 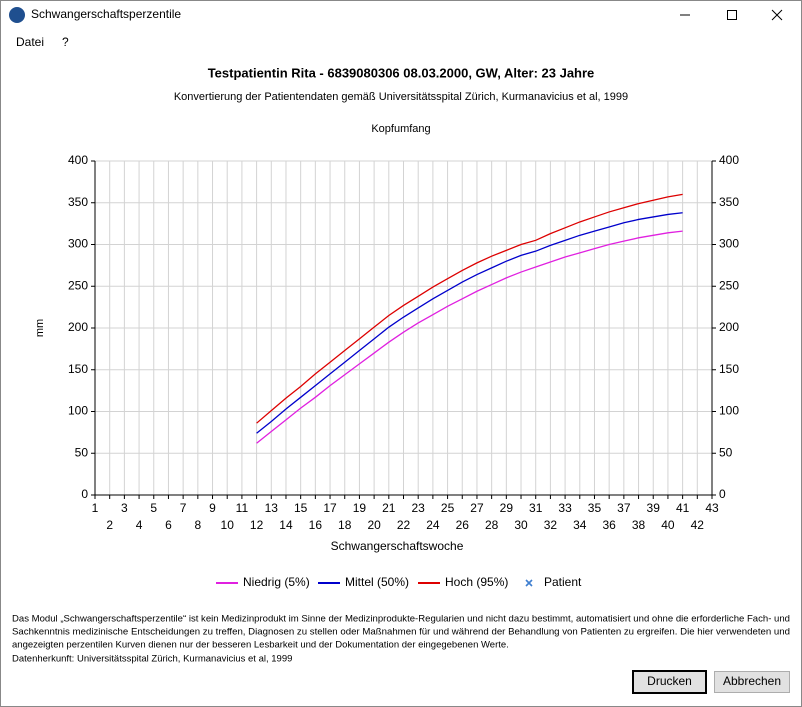 What do you see at coordinates (729, 160) in the screenshot?
I see `y-tick-label-right: 400` at bounding box center [729, 160].